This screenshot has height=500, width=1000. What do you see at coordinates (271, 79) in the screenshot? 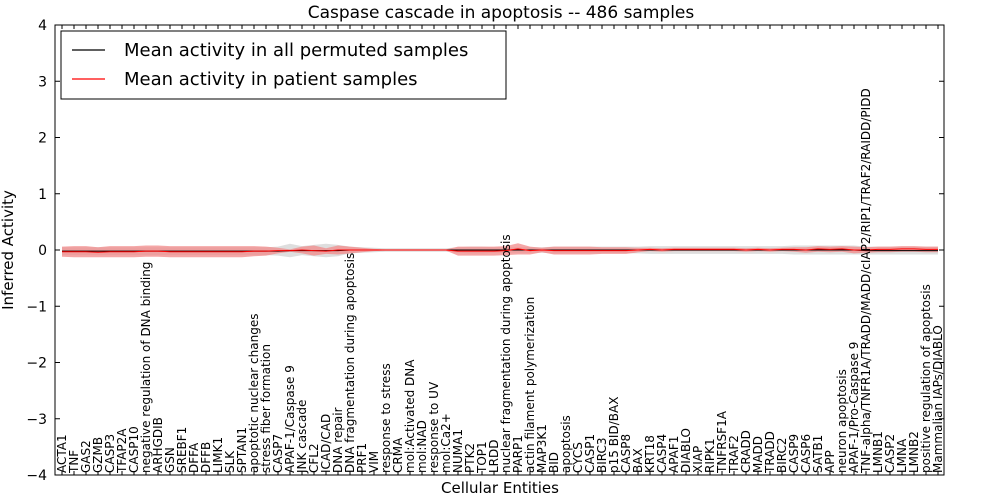
I see `legend-label: Mean activity in patient samples` at bounding box center [271, 79].